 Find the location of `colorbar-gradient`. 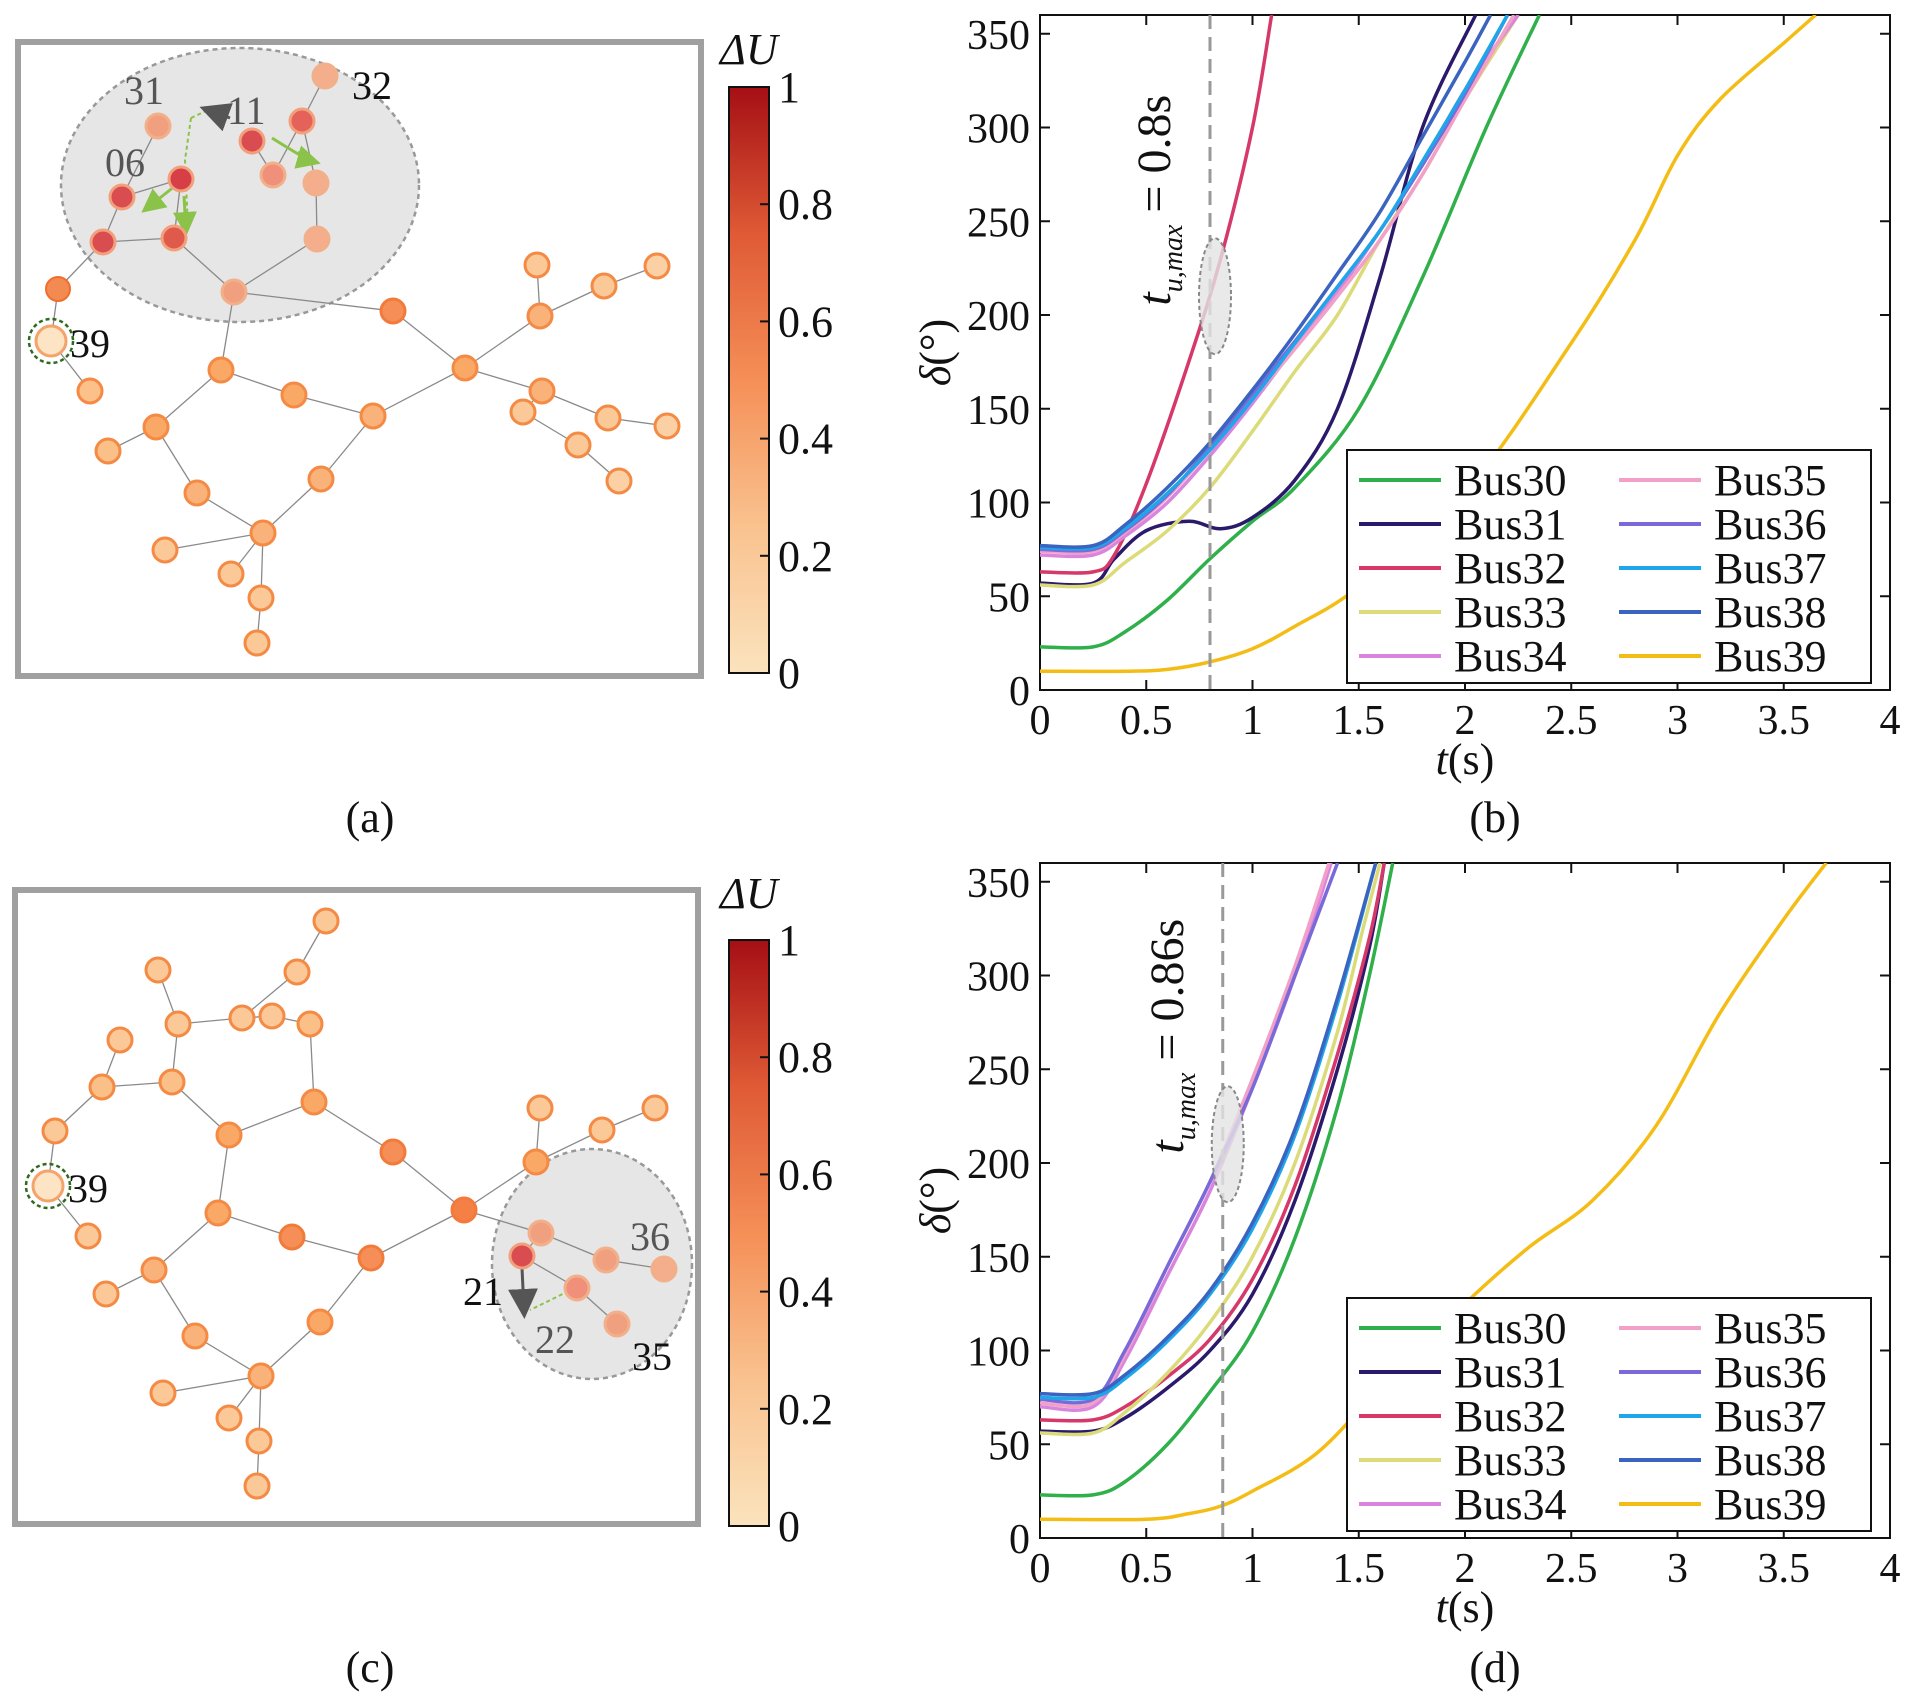

colorbar-gradient is located at coordinates (749, 380).